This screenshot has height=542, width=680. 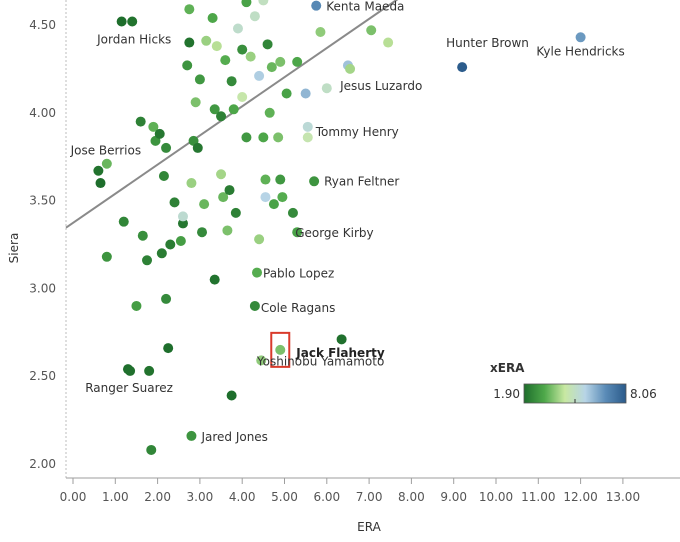 I want to click on data-point-jordan-hicks, so click(x=132, y=21).